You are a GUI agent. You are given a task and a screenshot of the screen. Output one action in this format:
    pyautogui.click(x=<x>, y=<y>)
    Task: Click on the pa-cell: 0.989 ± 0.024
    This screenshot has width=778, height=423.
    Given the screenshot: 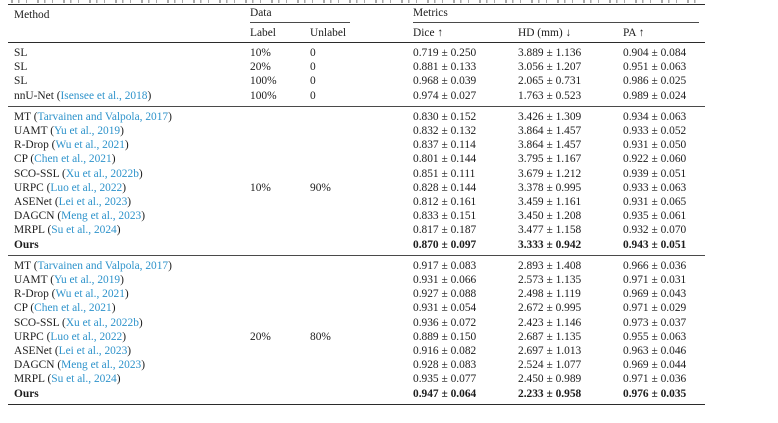 What is the action you would take?
    pyautogui.click(x=655, y=95)
    